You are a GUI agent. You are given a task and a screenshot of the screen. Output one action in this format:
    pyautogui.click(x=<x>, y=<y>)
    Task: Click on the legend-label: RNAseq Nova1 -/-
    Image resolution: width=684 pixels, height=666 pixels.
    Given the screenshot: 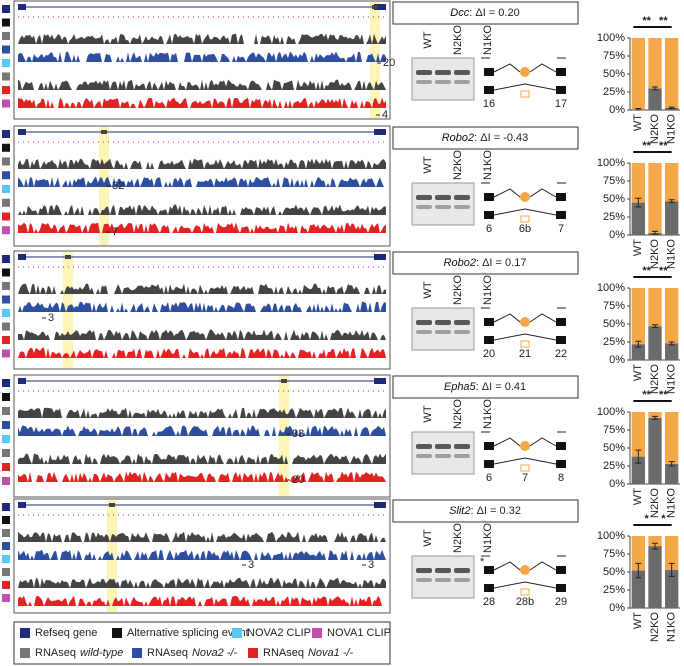 What is the action you would take?
    pyautogui.click(x=308, y=653)
    